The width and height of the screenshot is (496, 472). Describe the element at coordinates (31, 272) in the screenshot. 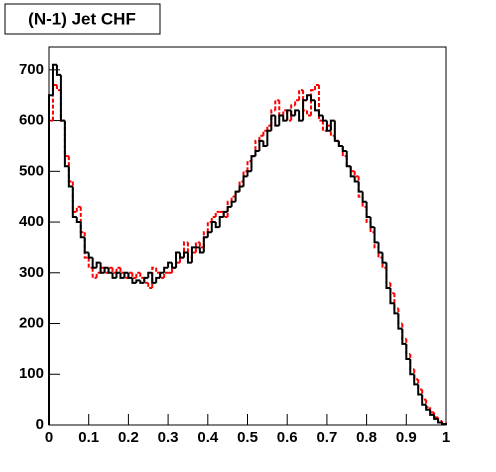

I see `y-tick-label: 300` at that location.